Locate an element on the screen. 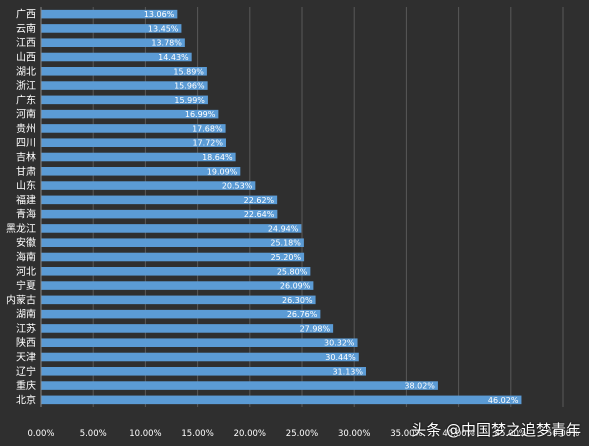  data-label: 30.32% is located at coordinates (339, 343).